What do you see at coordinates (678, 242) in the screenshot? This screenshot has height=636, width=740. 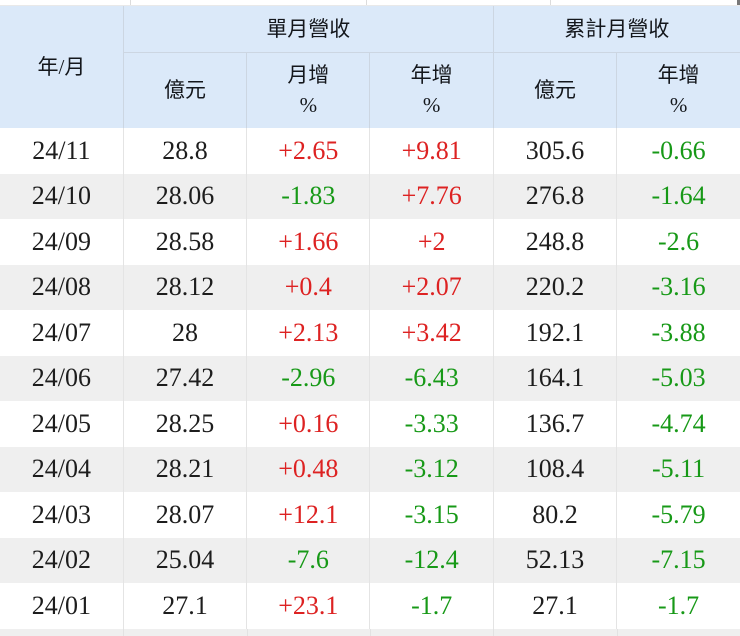 I see `cell-cumulative-yoy: -2.6` at bounding box center [678, 242].